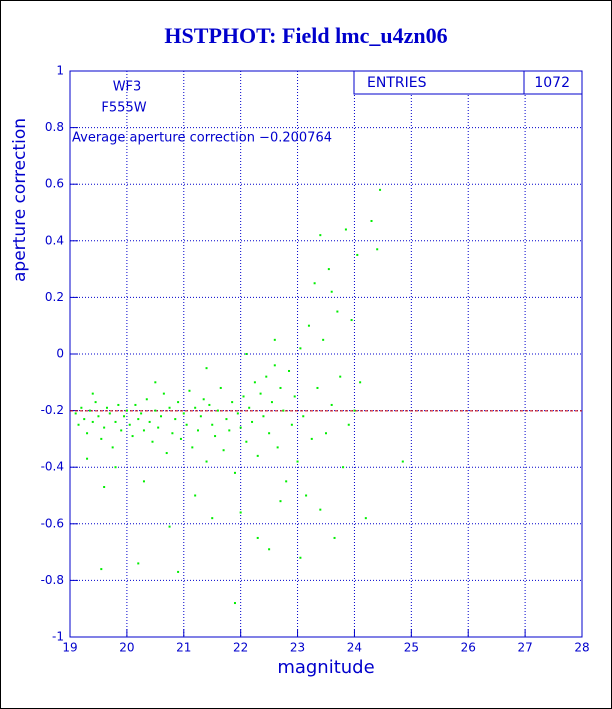  What do you see at coordinates (468, 82) in the screenshot?
I see `stats-box` at bounding box center [468, 82].